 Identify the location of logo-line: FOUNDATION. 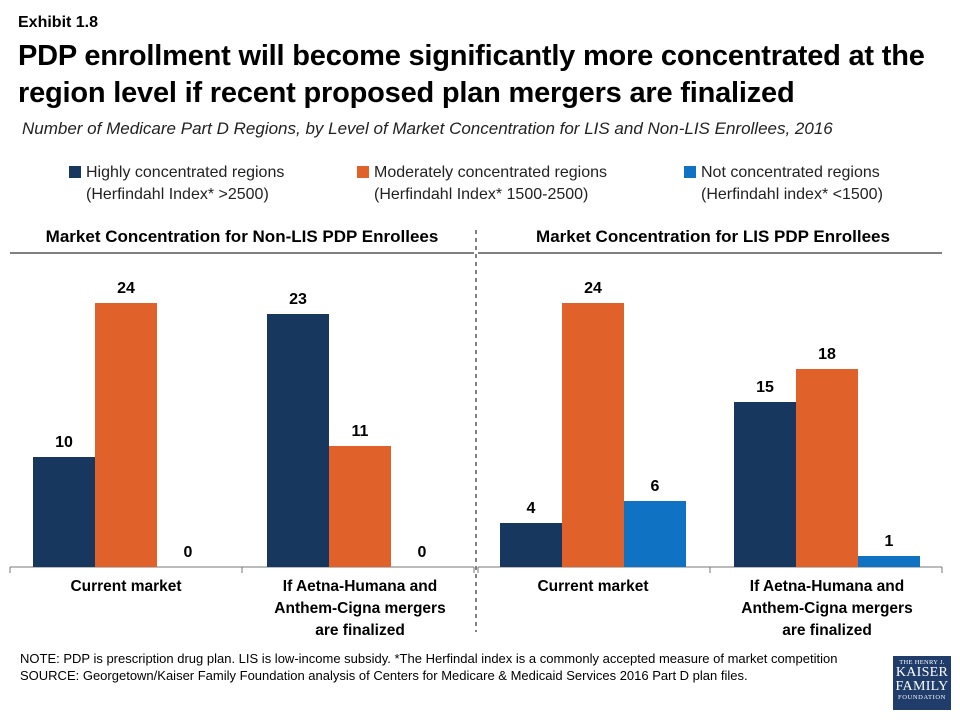
(922, 697).